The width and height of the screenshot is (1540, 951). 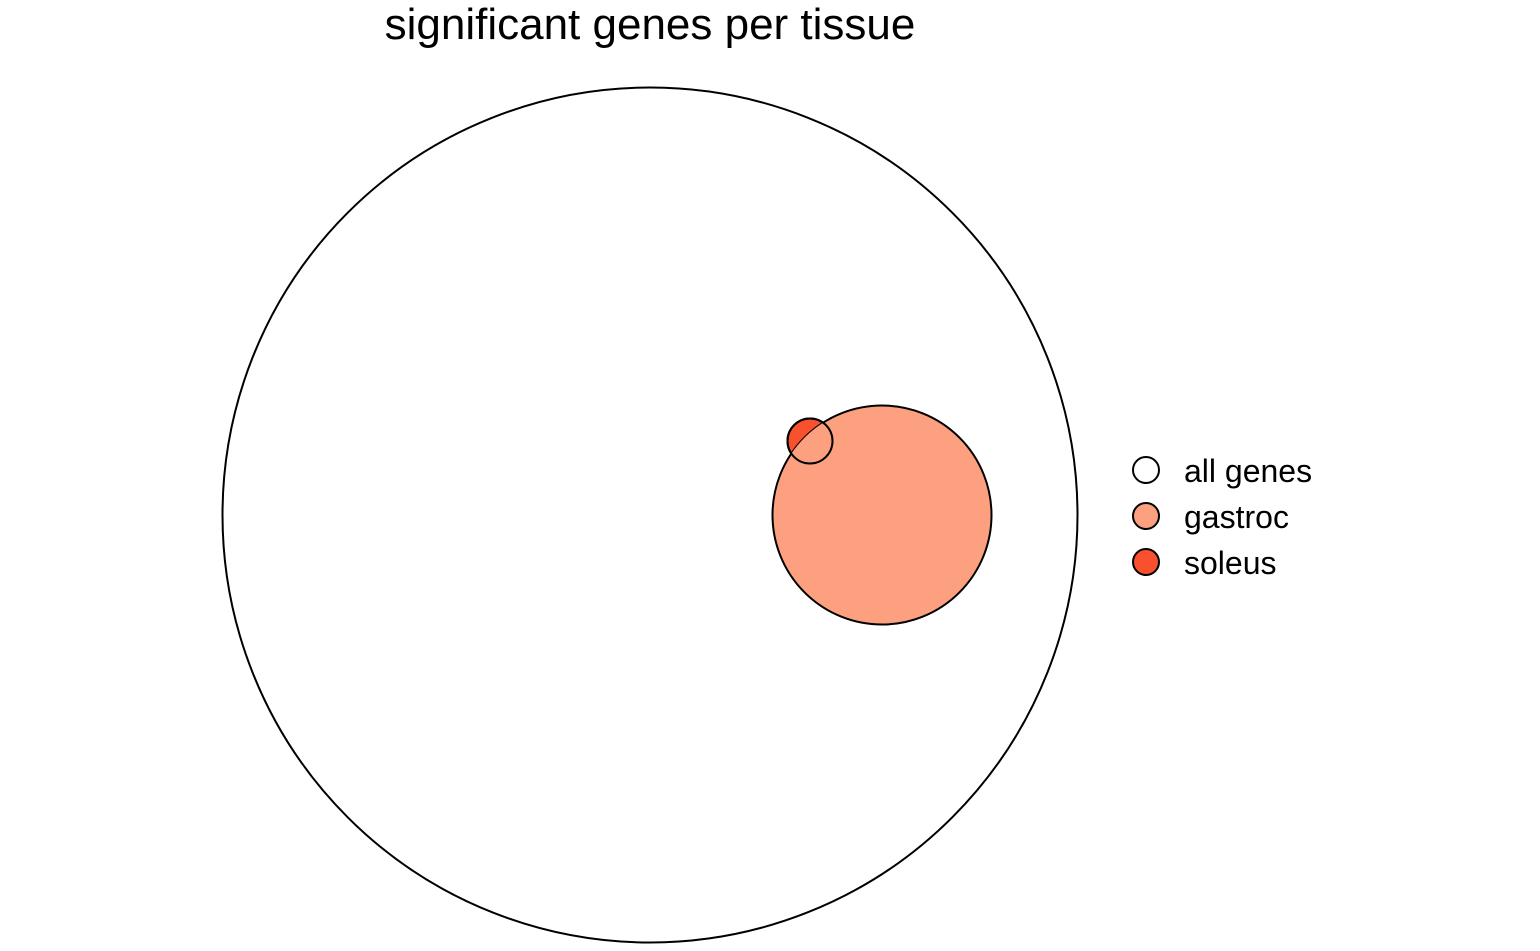 I want to click on soleus-outline, so click(x=810, y=441).